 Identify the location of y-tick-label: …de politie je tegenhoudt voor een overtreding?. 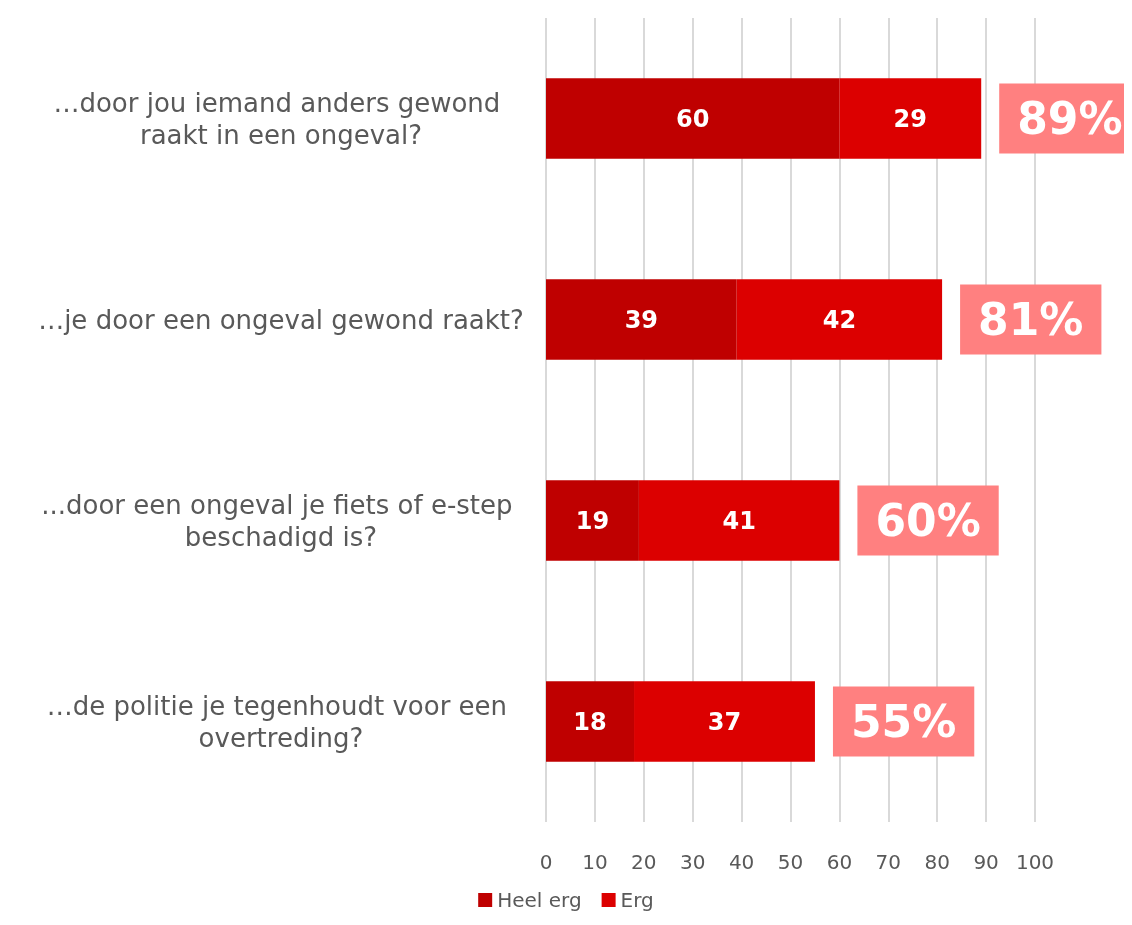
(281, 721).